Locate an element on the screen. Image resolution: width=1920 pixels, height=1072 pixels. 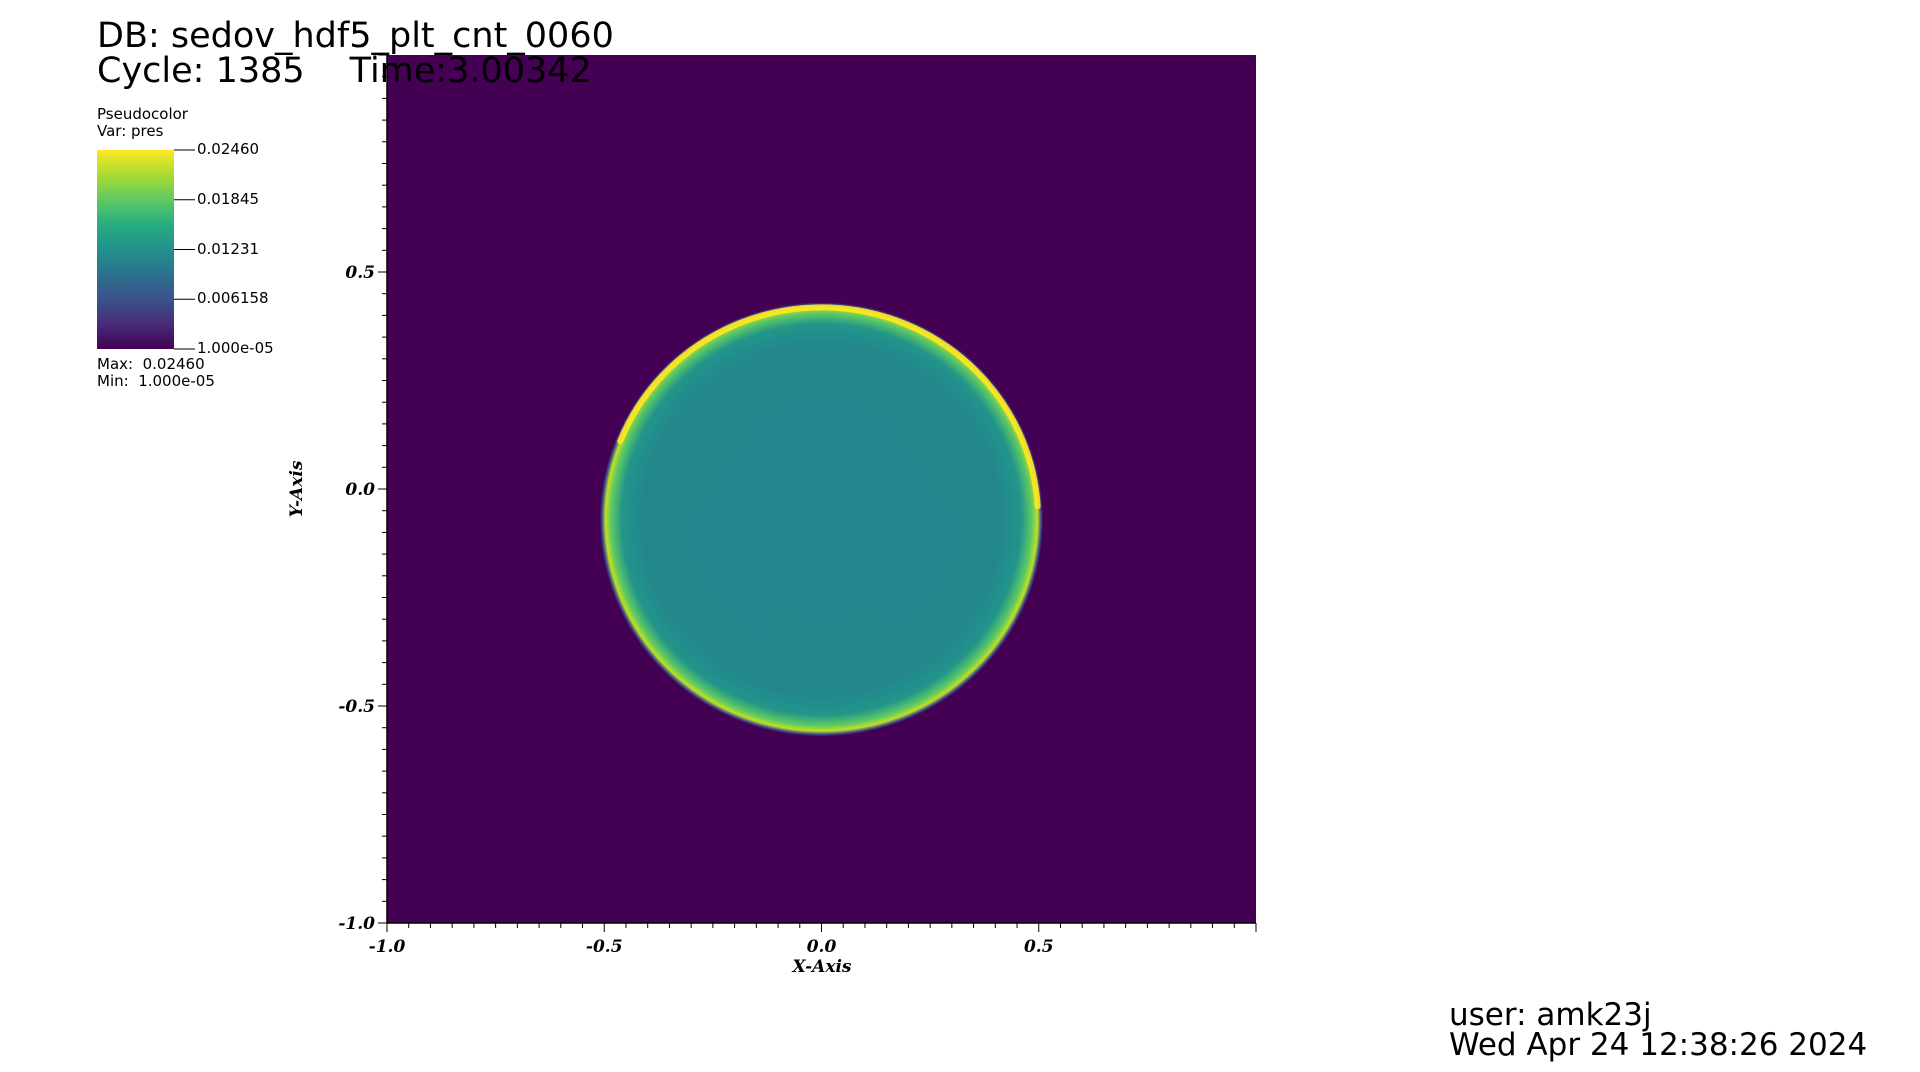
y-tick-label: -1.0 is located at coordinates (356, 924).